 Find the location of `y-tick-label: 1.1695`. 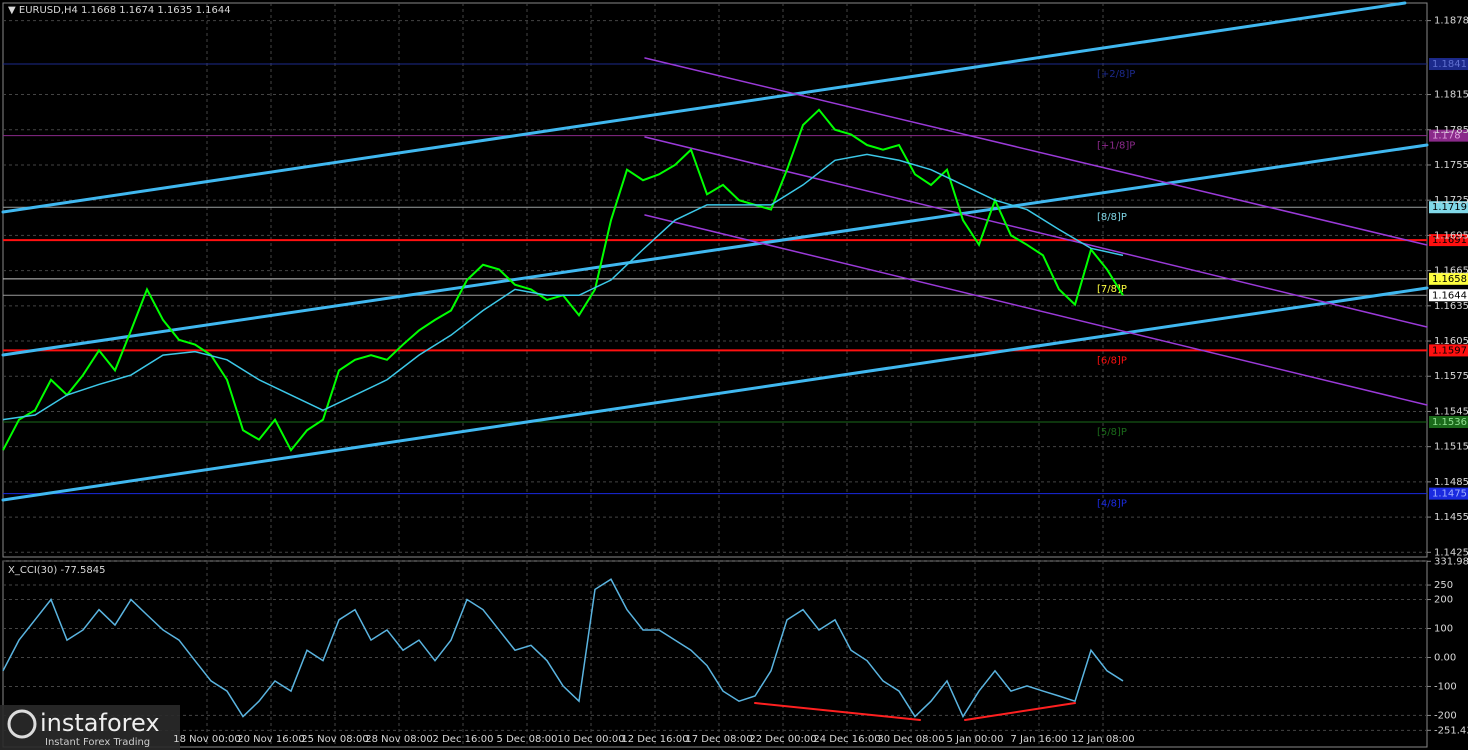

y-tick-label: 1.1695 is located at coordinates (1451, 235).